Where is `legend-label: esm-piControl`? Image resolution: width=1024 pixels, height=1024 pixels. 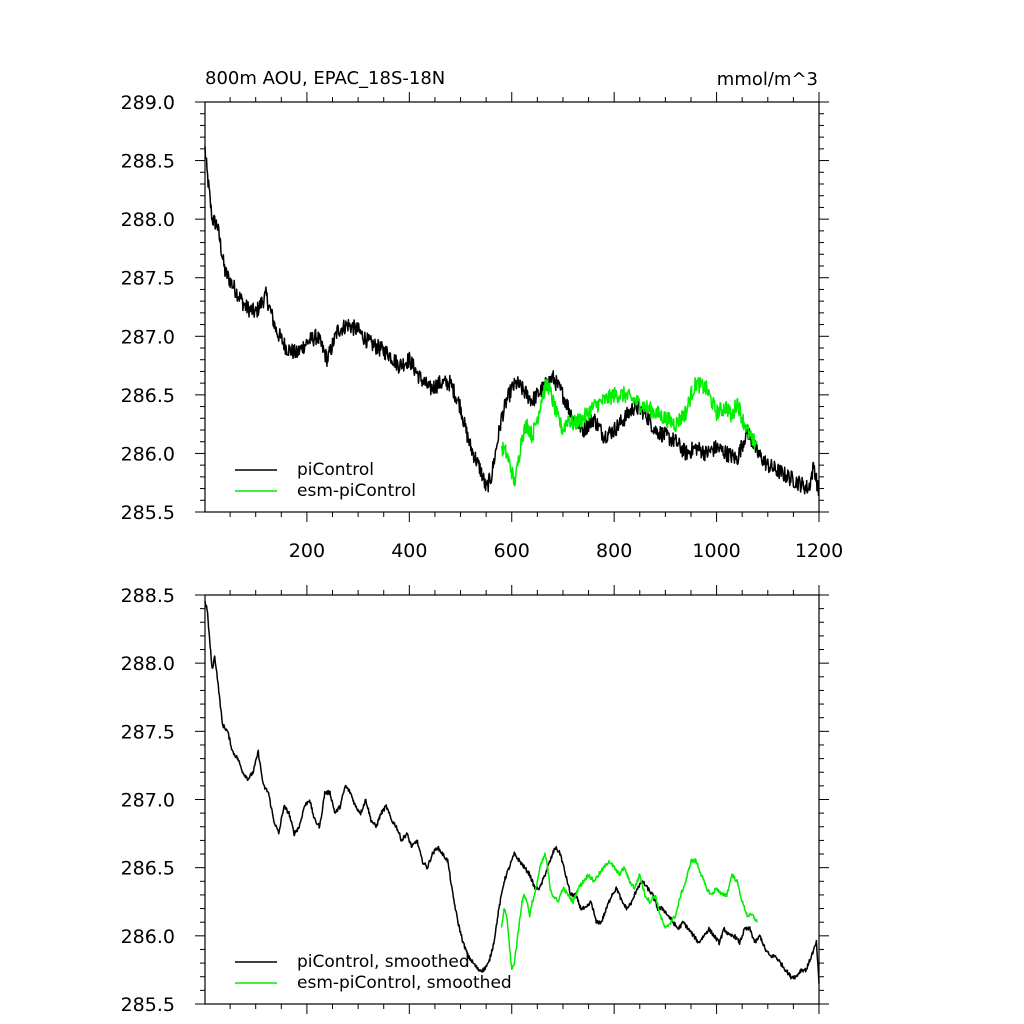
legend-label: esm-piControl is located at coordinates (356, 491).